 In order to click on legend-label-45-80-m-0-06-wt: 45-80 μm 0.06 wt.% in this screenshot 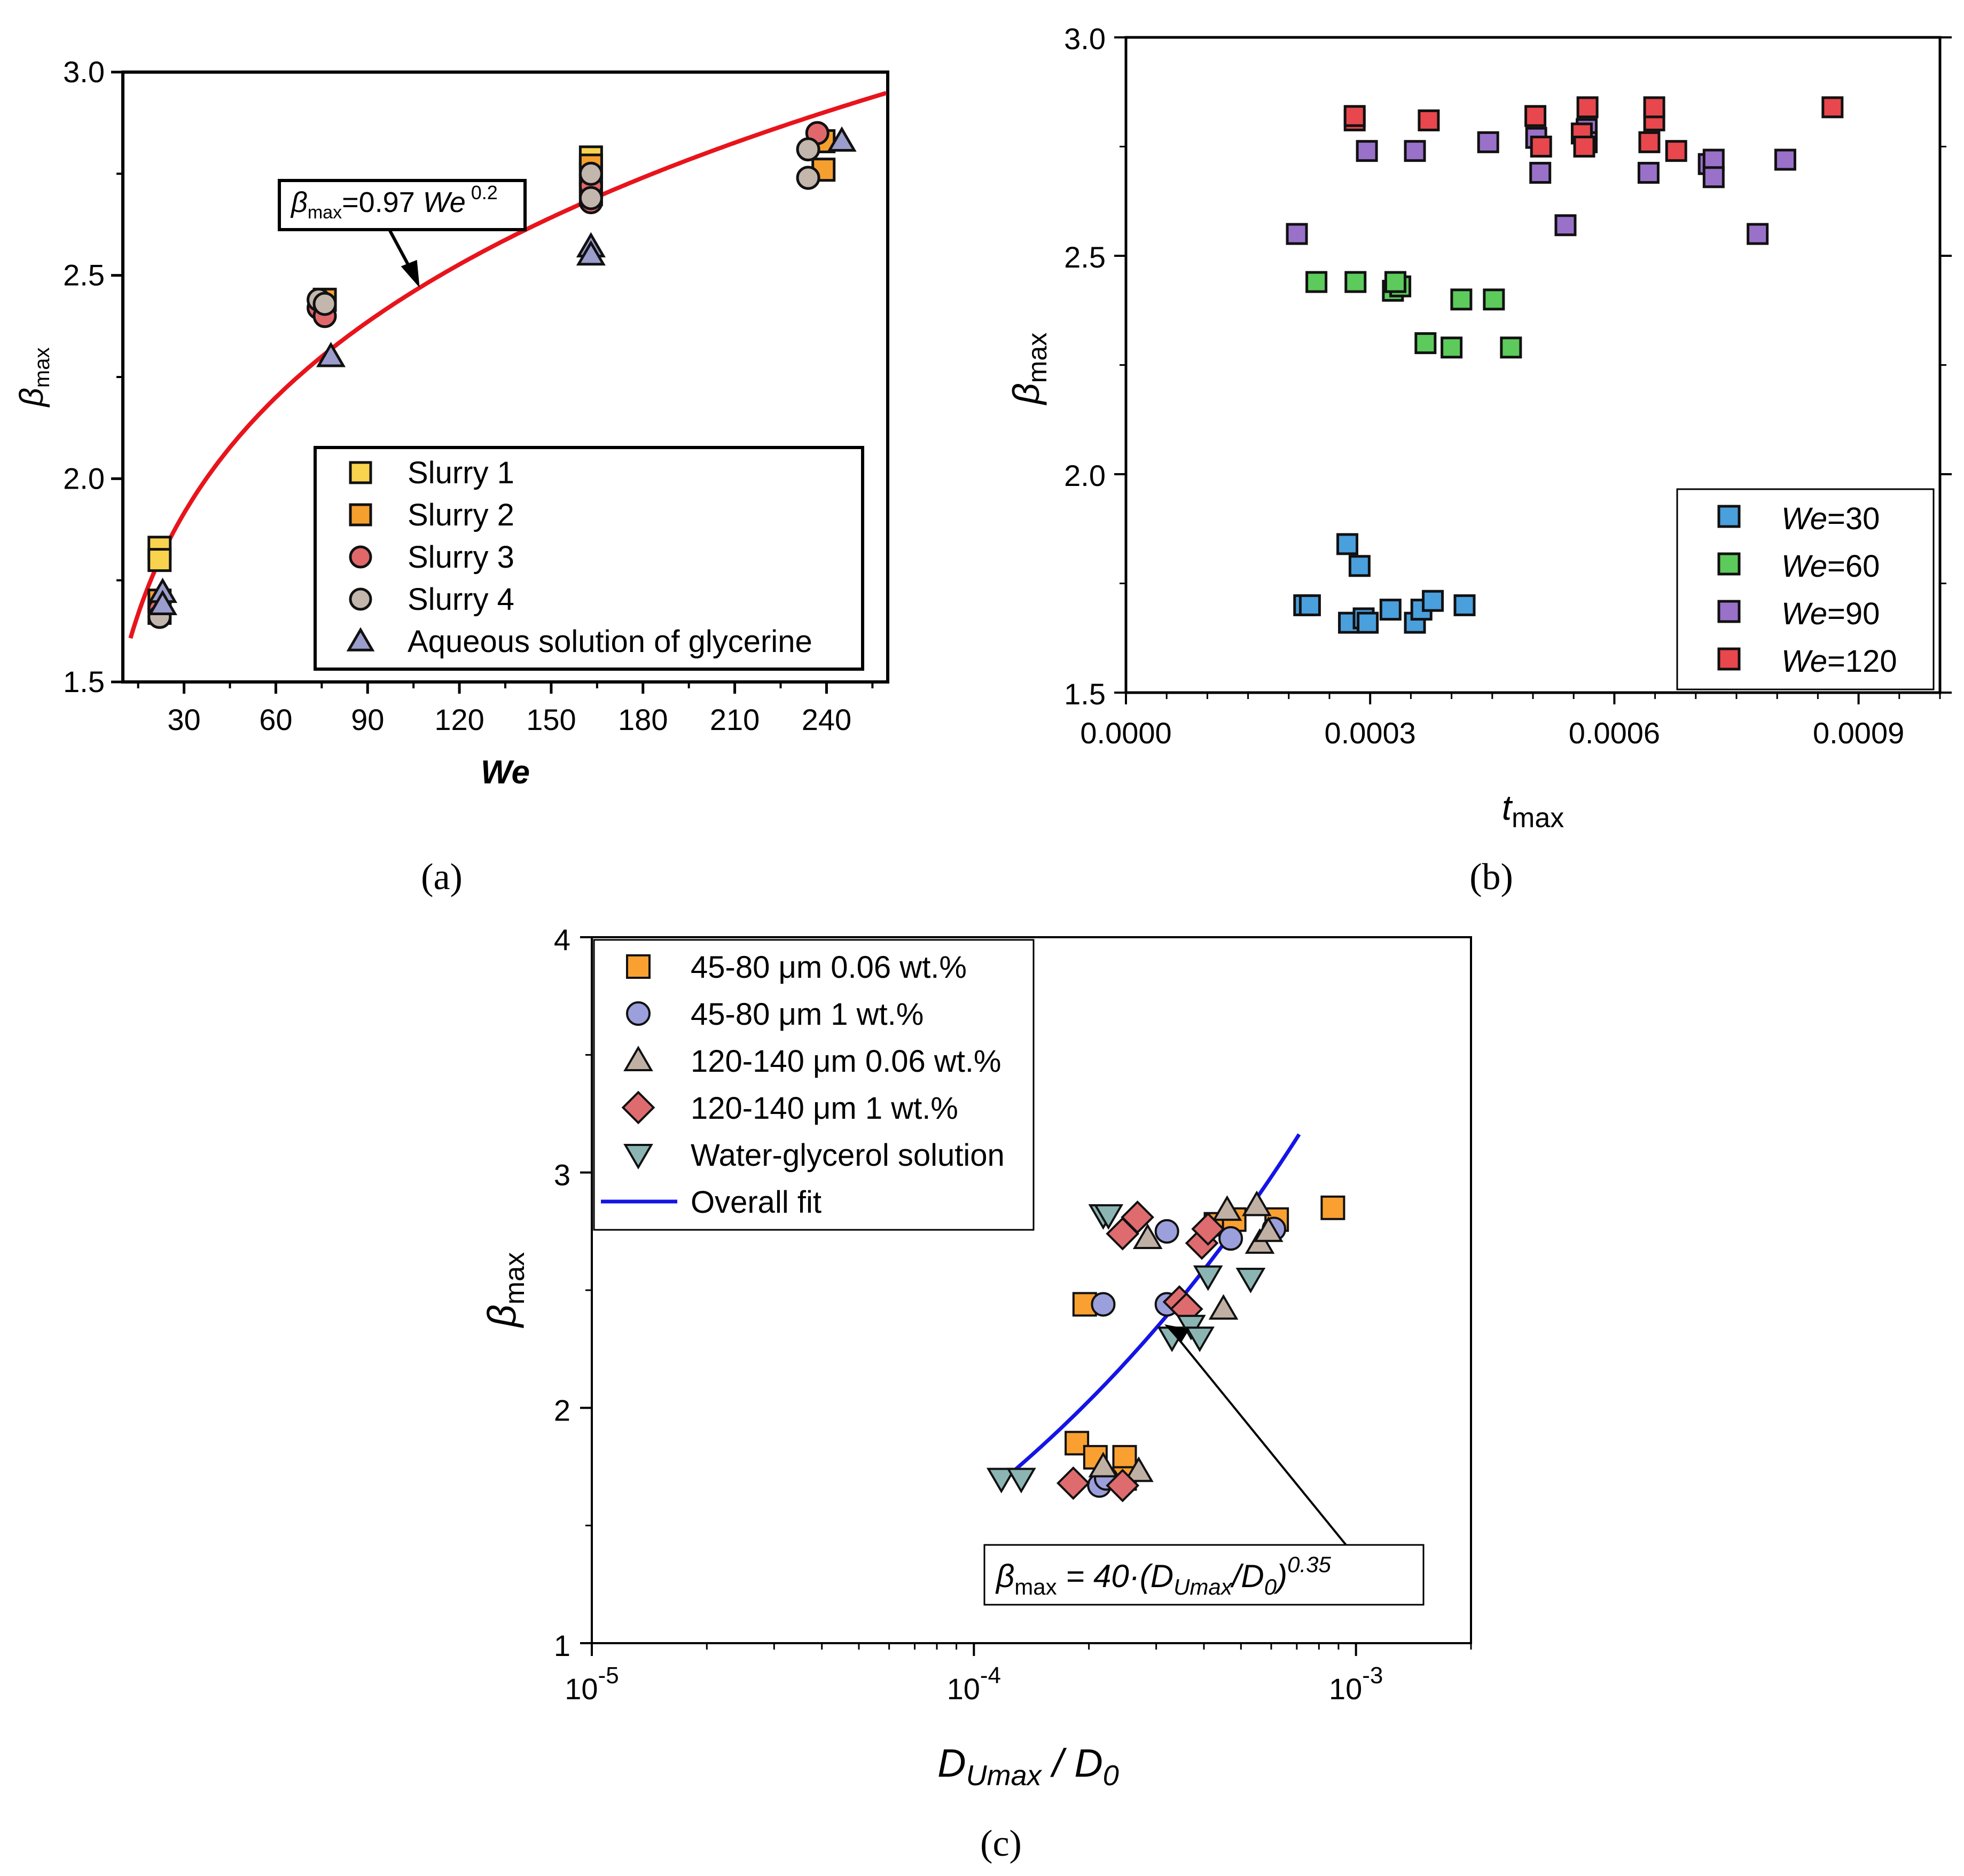, I will do `click(829, 967)`.